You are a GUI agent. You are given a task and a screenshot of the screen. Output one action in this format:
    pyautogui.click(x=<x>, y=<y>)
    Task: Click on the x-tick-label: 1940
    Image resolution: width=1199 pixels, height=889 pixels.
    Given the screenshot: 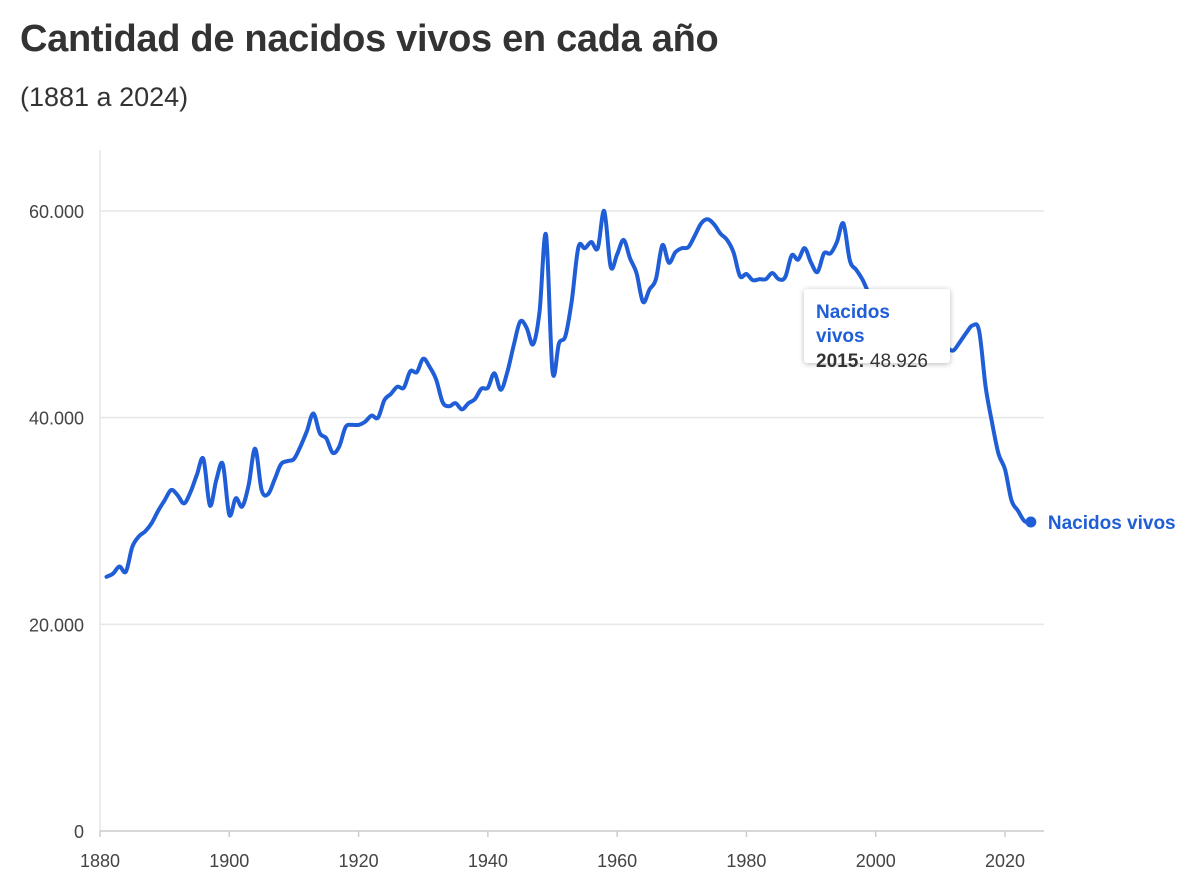 What is the action you would take?
    pyautogui.click(x=488, y=861)
    